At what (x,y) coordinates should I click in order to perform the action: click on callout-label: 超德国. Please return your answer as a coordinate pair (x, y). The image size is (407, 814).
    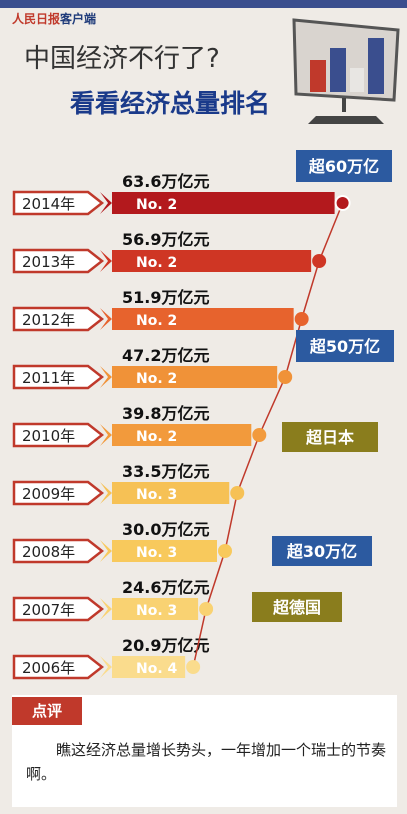
    Looking at the image, I should click on (296, 607).